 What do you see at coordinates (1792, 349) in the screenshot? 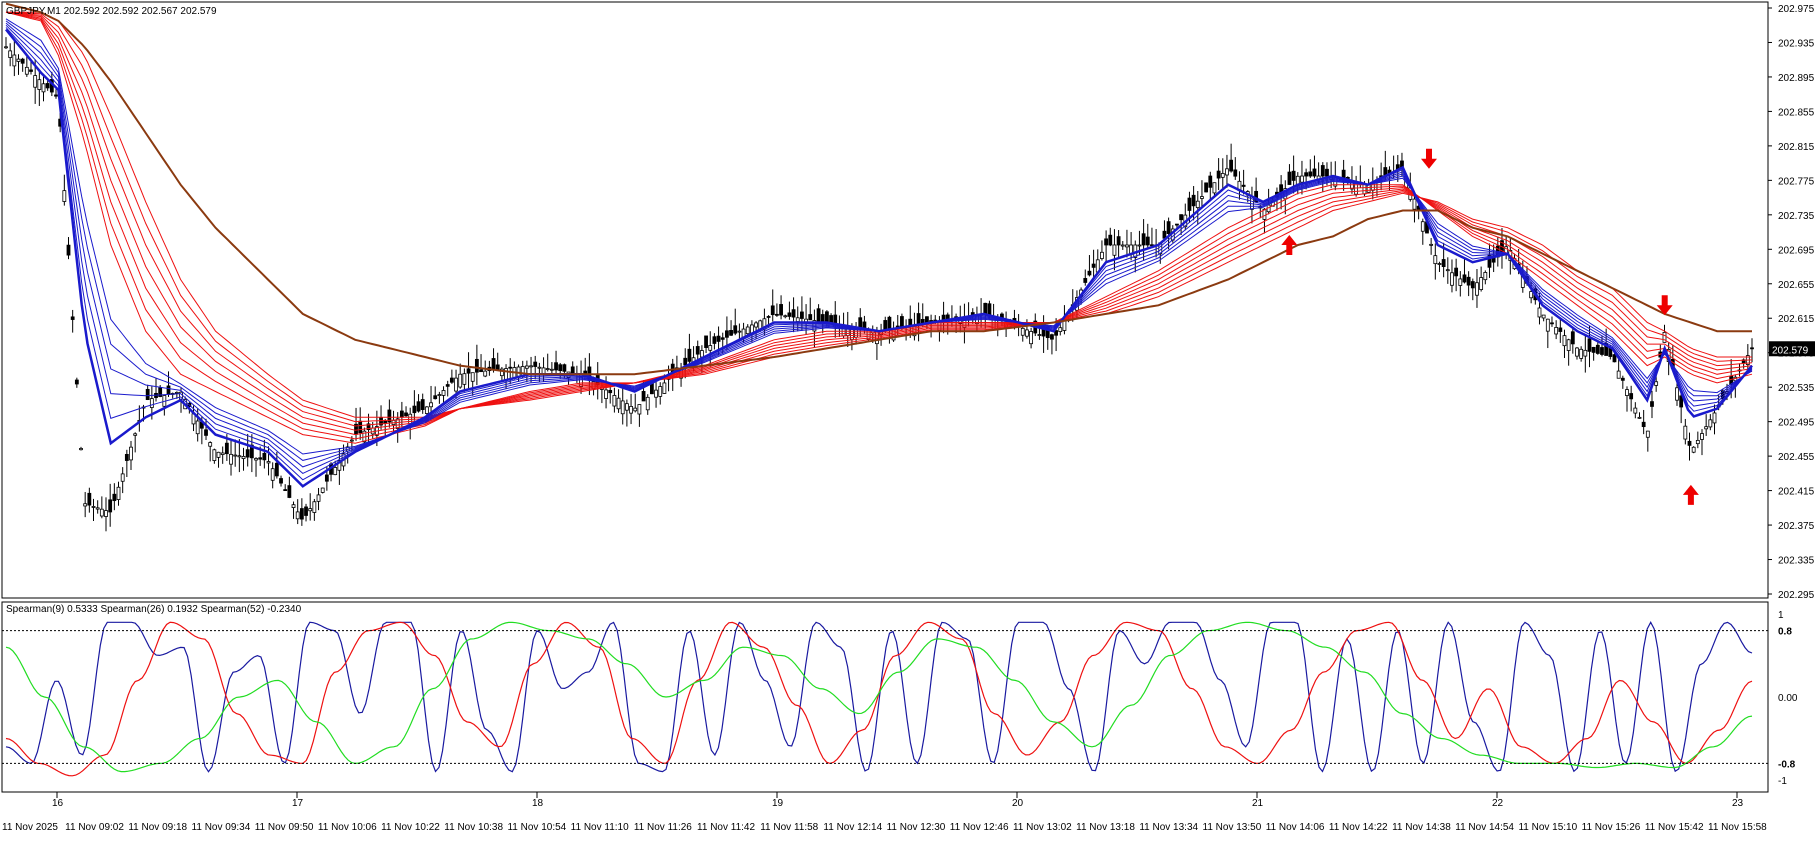
I see `current-price-tag` at bounding box center [1792, 349].